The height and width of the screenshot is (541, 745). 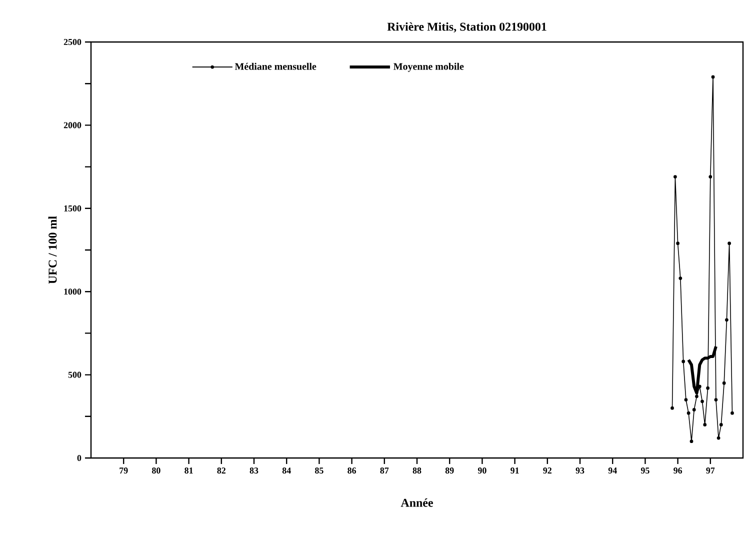 I want to click on x-tick-label: 83, so click(x=254, y=471).